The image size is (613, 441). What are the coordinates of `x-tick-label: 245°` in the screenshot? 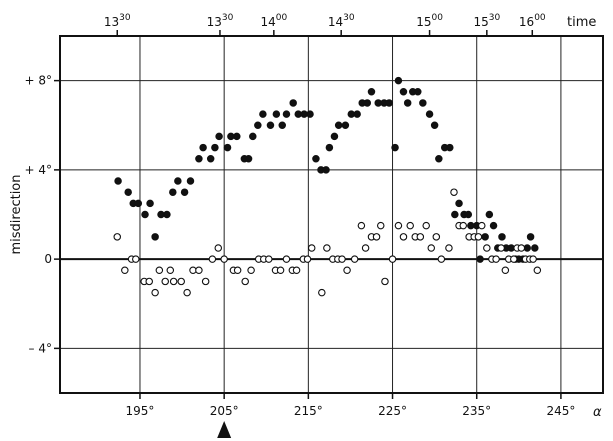 It's located at (560, 411).